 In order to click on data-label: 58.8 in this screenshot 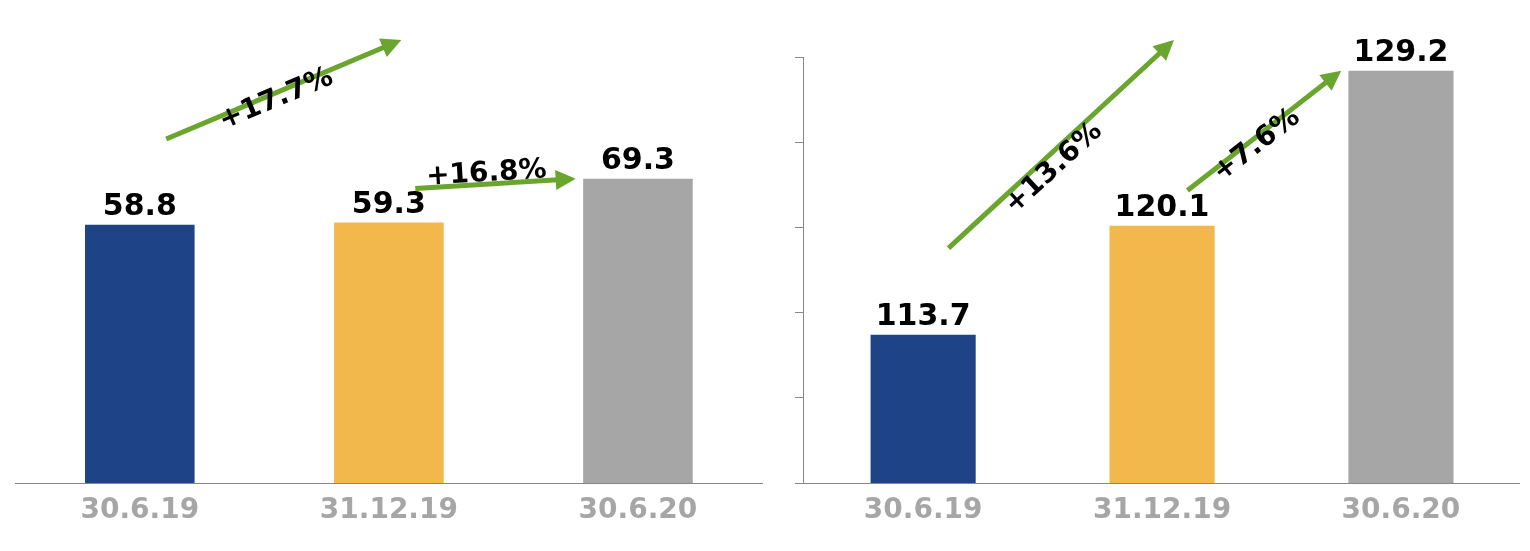, I will do `click(139, 204)`.